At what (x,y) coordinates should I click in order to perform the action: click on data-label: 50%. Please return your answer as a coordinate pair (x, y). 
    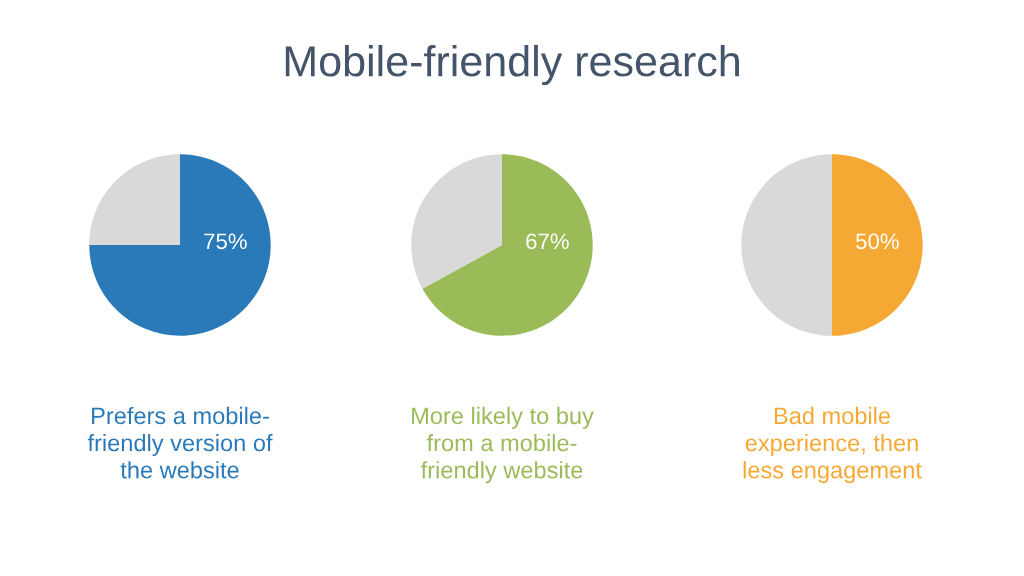
    Looking at the image, I should click on (877, 241).